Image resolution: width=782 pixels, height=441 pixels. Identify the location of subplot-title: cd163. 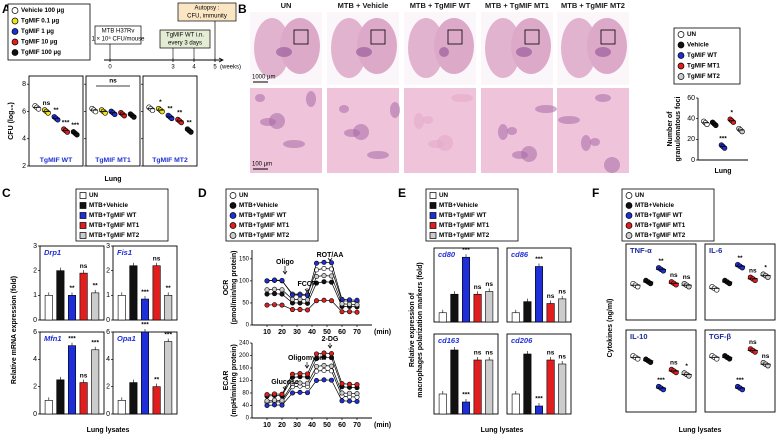
(449, 340).